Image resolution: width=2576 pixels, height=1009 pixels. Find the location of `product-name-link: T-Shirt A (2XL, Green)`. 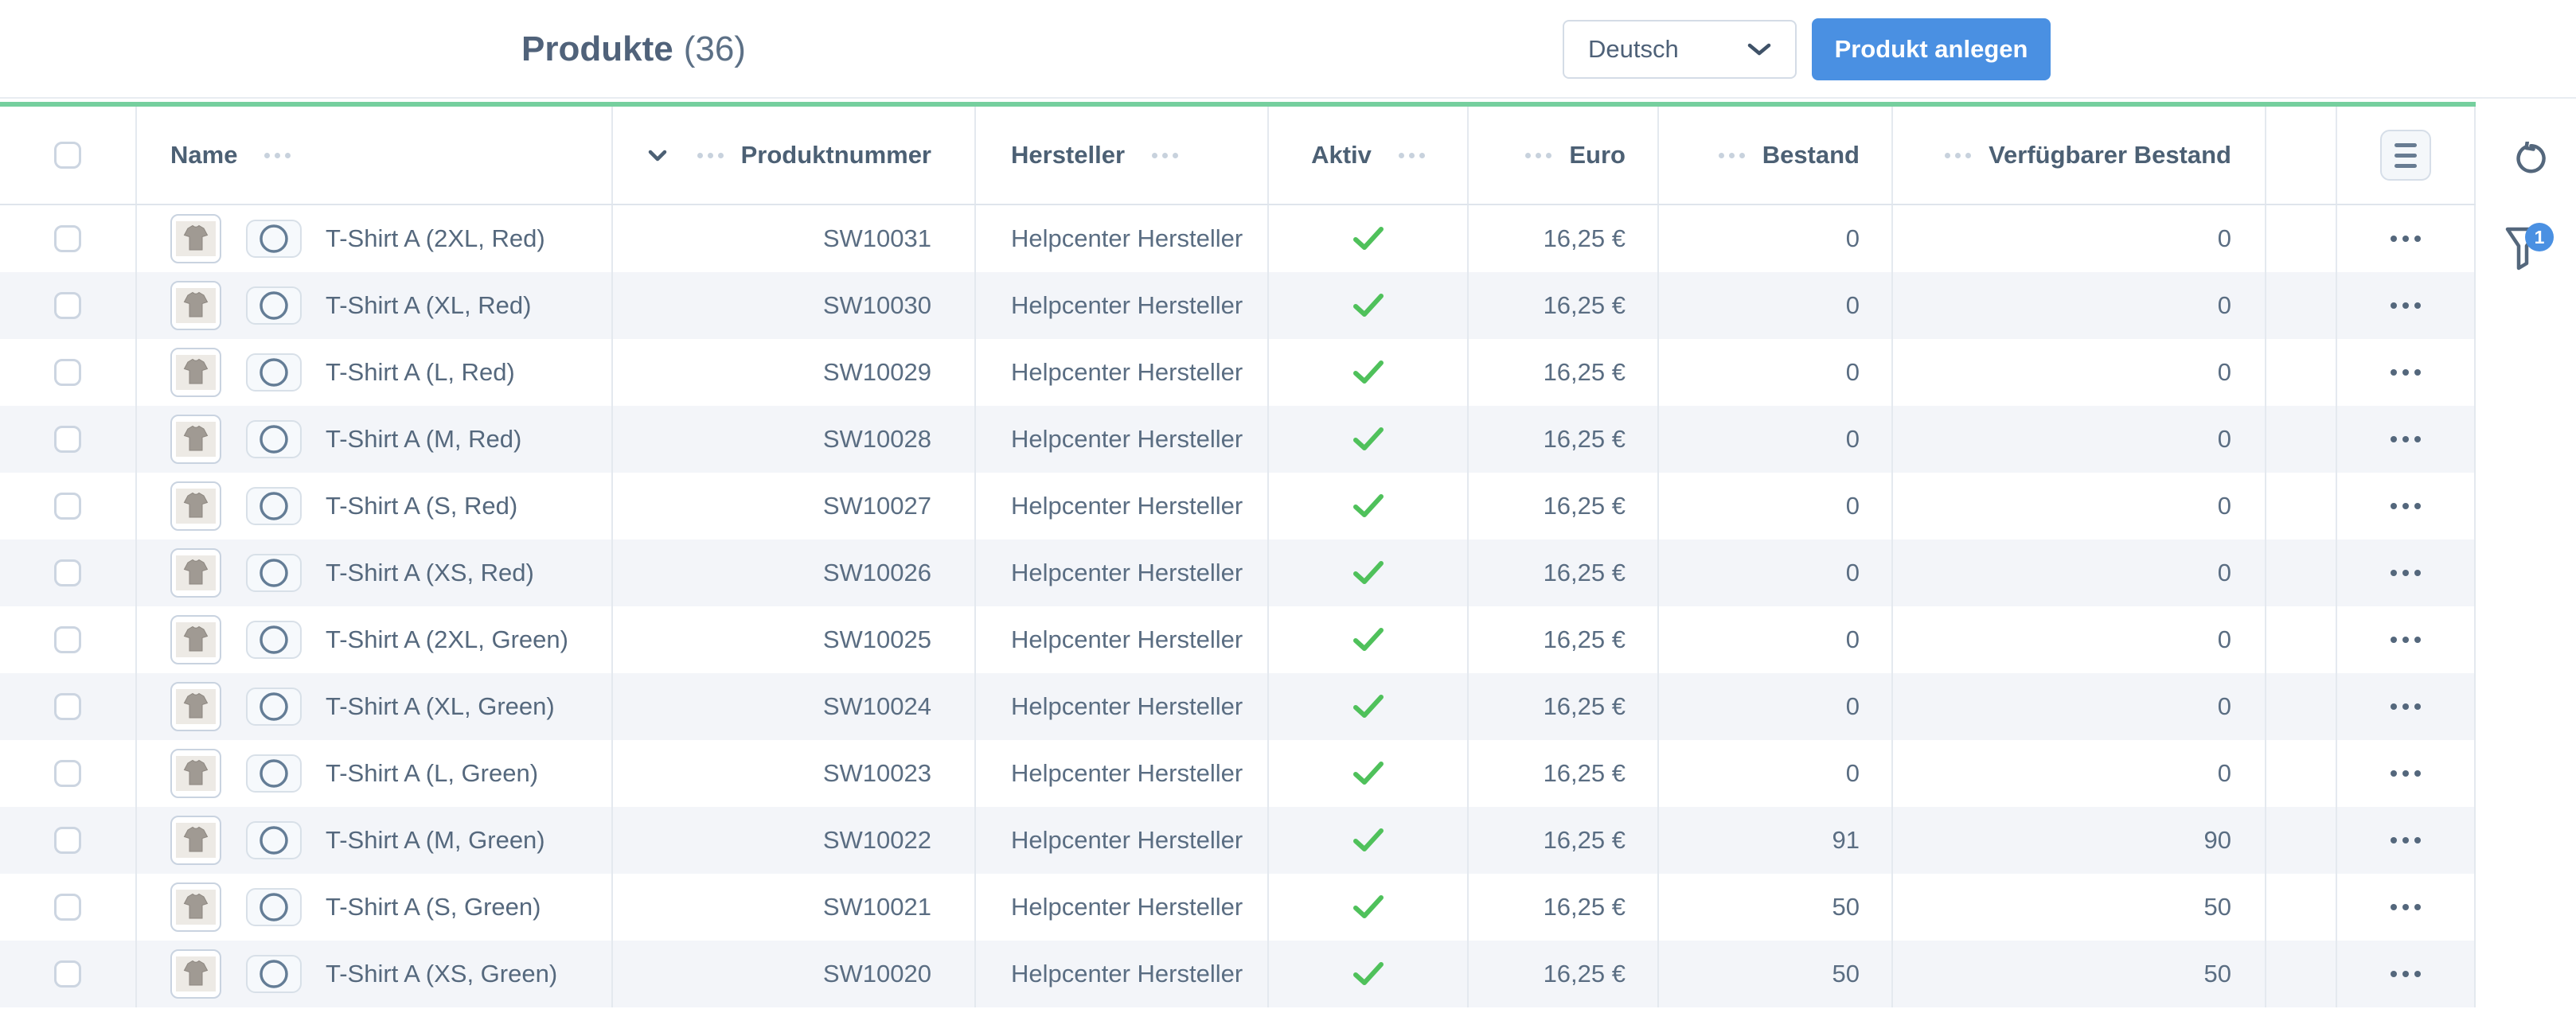

product-name-link: T-Shirt A (2XL, Green) is located at coordinates (447, 639).